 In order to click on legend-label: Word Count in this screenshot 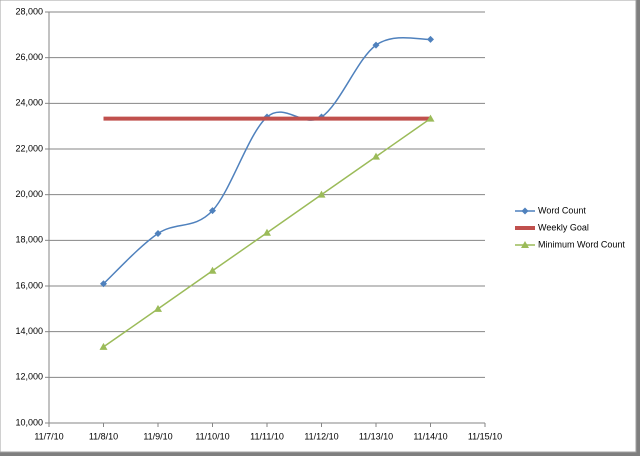, I will do `click(562, 210)`.